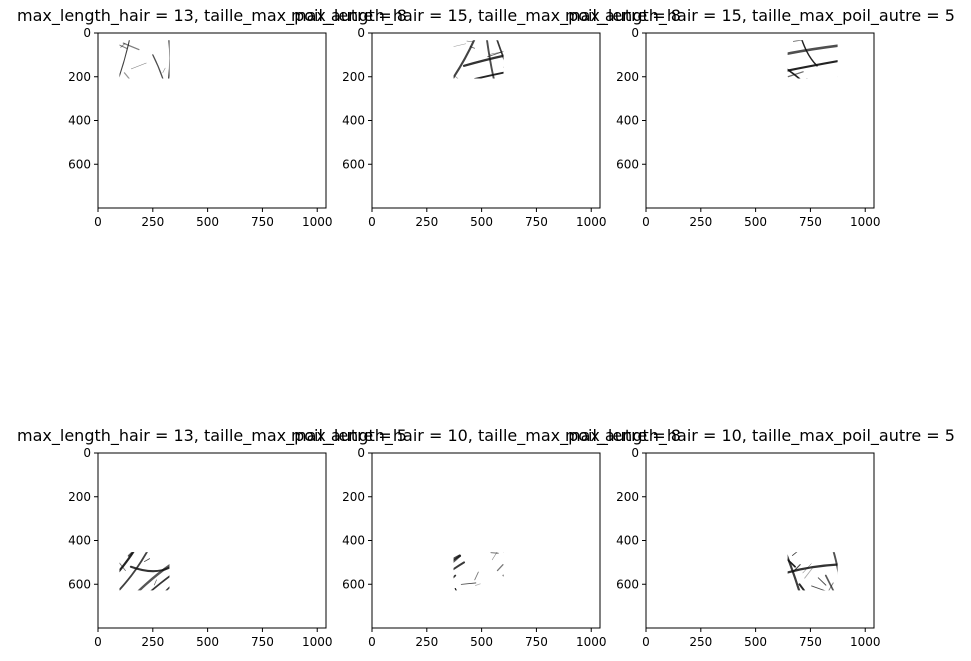  Describe the element at coordinates (474, 127) in the screenshot. I see `subplot-2: 0 250 500 750 1000 0 200 400 600` at that location.